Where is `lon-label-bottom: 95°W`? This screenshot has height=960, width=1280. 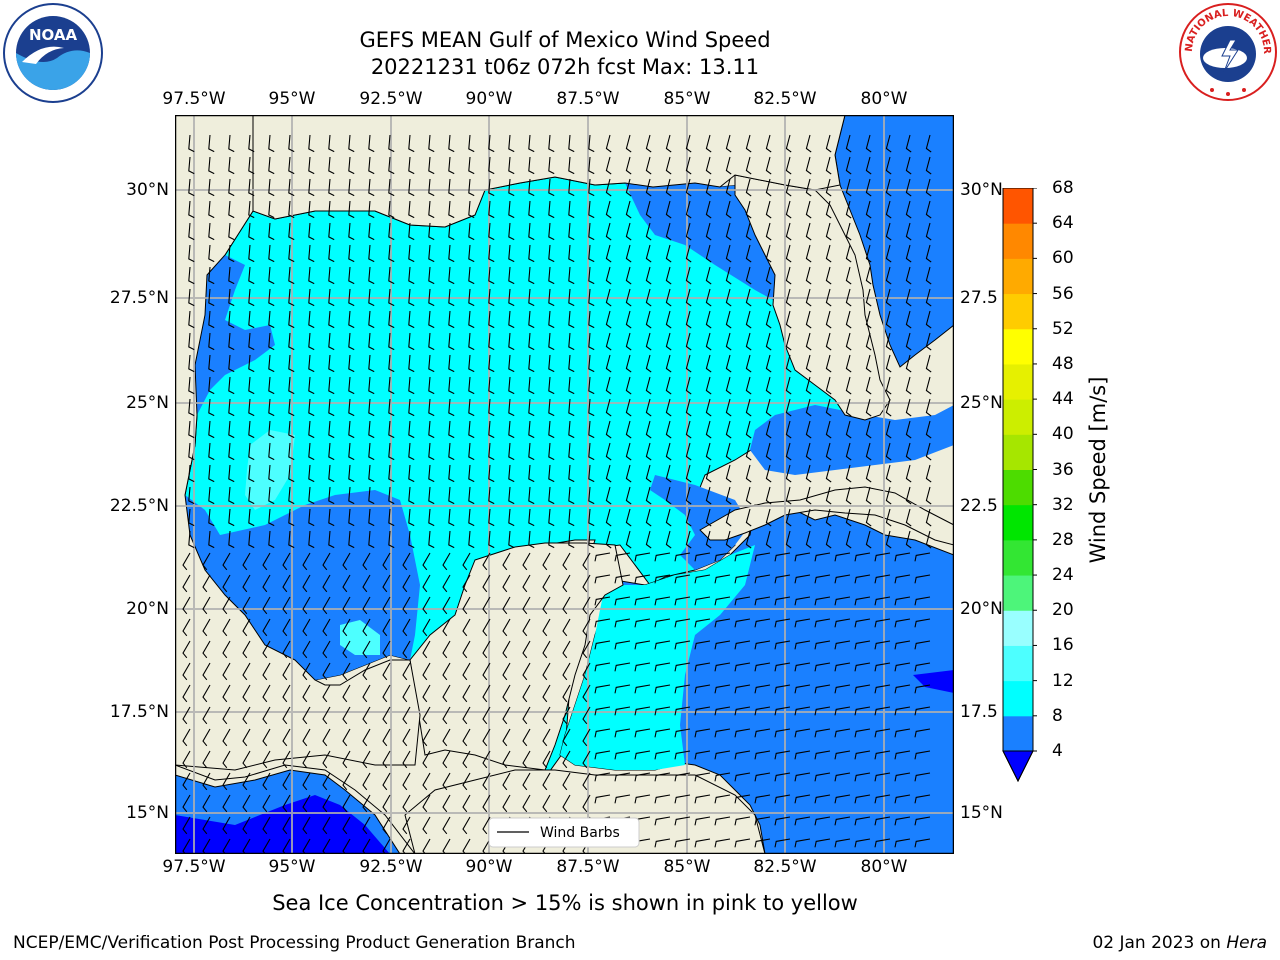 lon-label-bottom: 95°W is located at coordinates (292, 867).